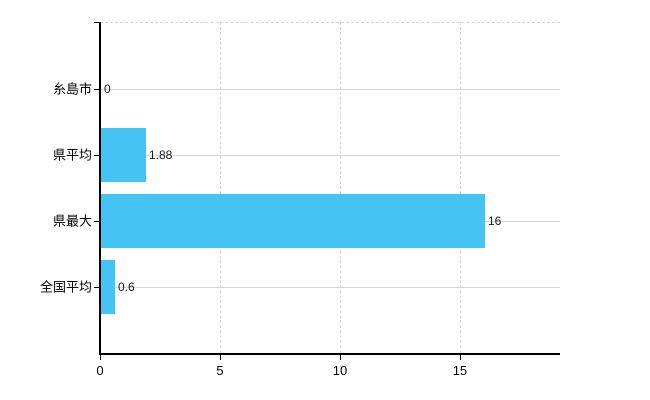 This screenshot has height=400, width=650. I want to click on value-label: 0.6, so click(126, 287).